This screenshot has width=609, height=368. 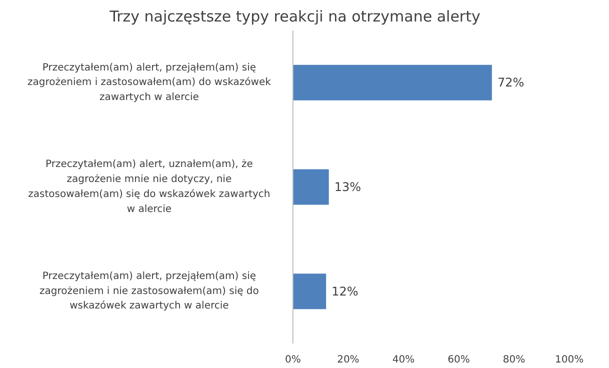 I want to click on x-tick-label: 80%, so click(x=514, y=360).